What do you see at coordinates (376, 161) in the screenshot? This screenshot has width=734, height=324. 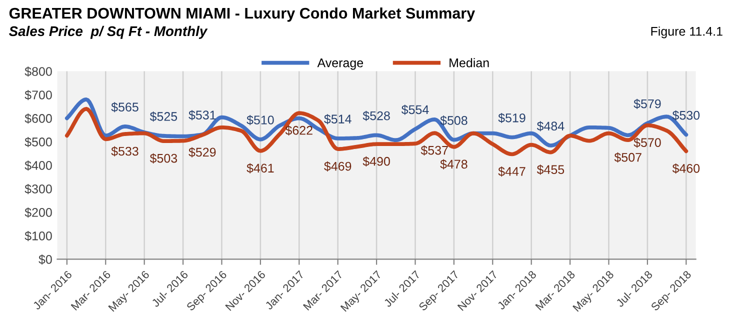 I see `data-label: $490` at bounding box center [376, 161].